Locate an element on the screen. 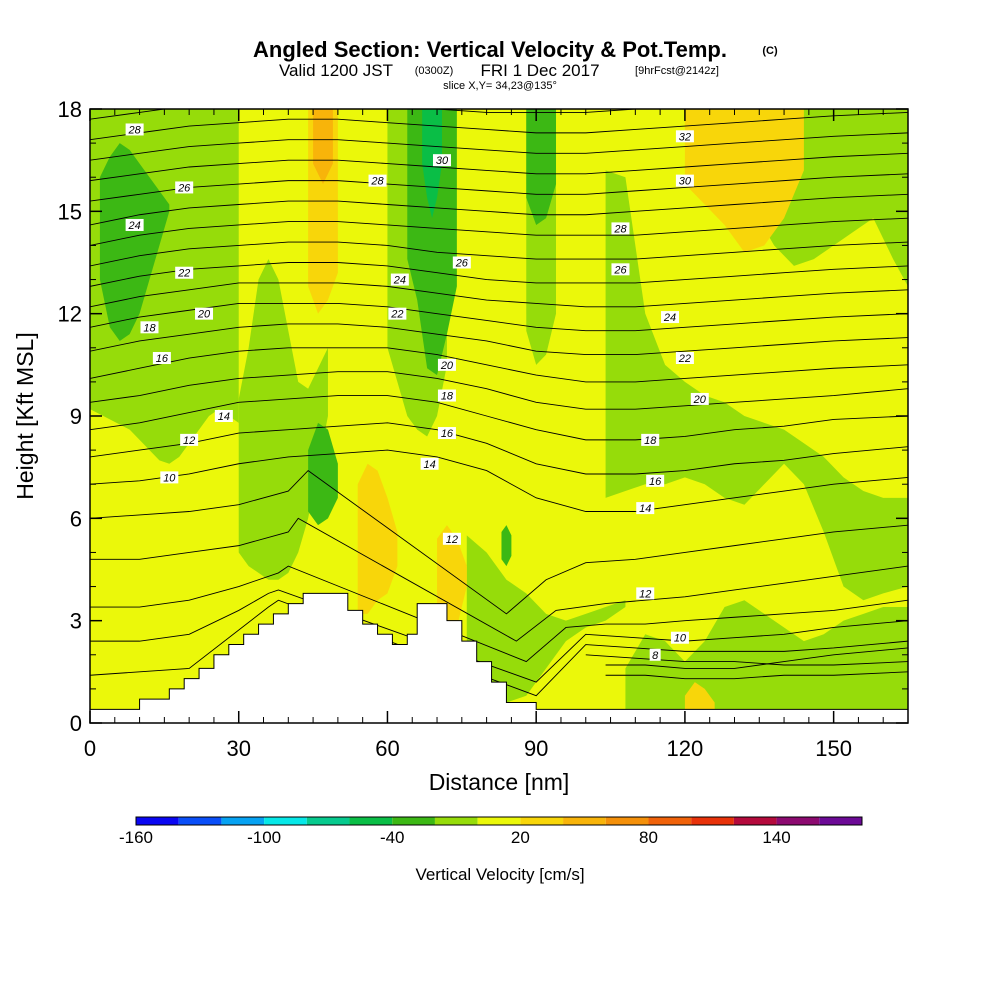 The width and height of the screenshot is (1000, 1000). x-tick-label: 90 is located at coordinates (536, 748).